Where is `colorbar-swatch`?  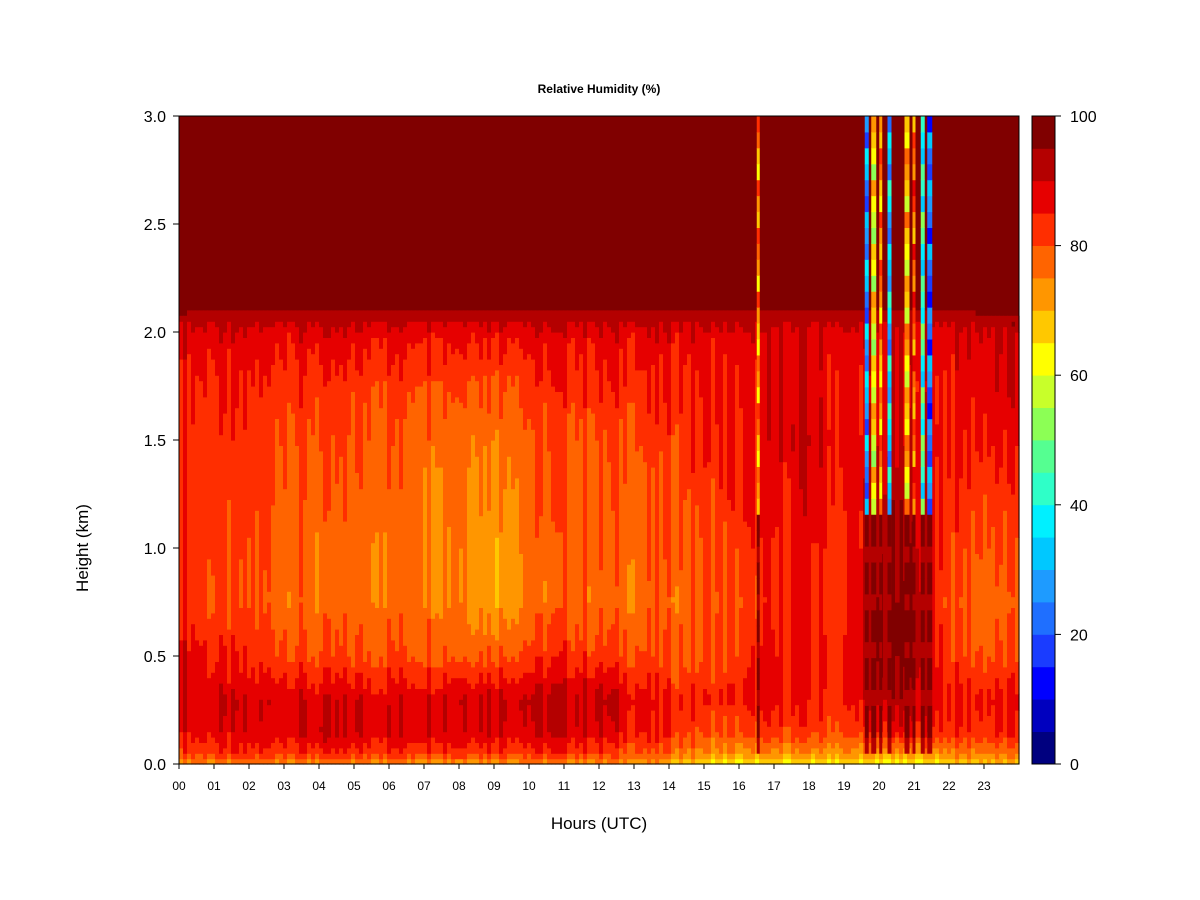
colorbar-swatch is located at coordinates (1043, 683).